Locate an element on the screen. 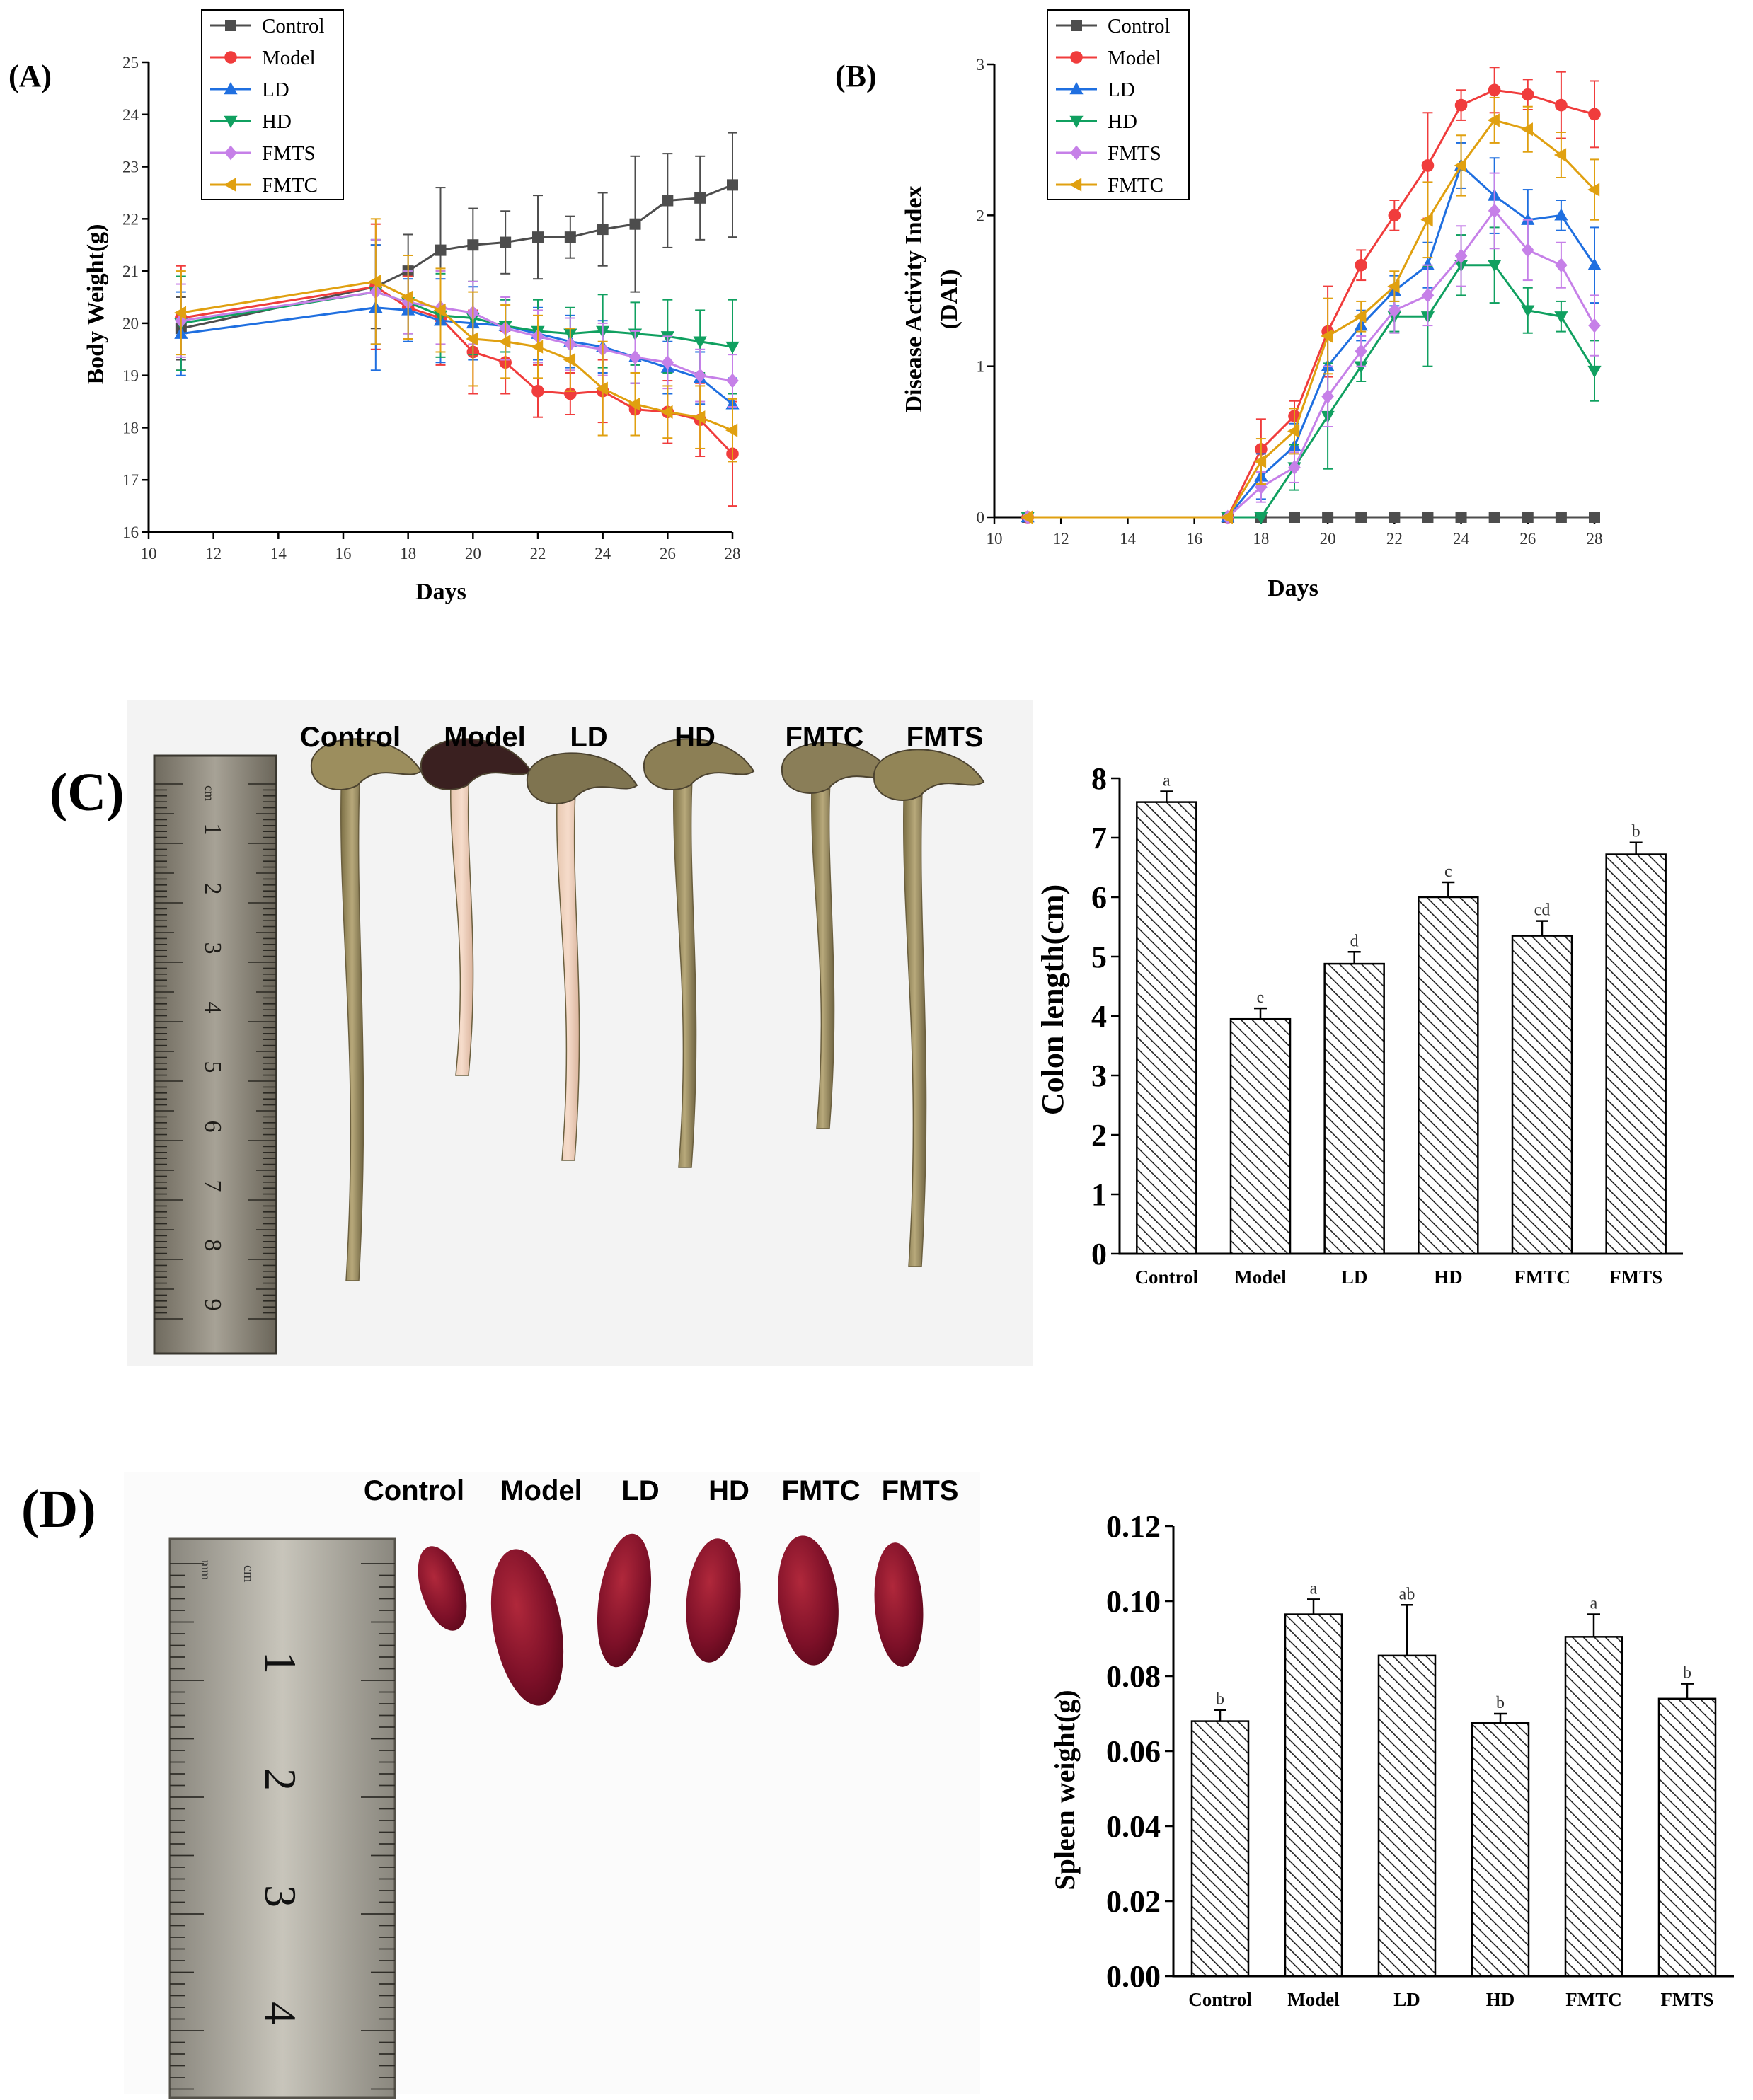  series-fmtc is located at coordinates (1310, 310).